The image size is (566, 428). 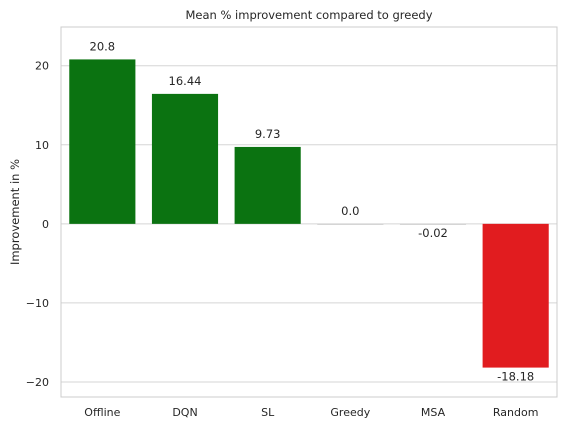 What do you see at coordinates (37, 303) in the screenshot?
I see `y-tick-label: −10` at bounding box center [37, 303].